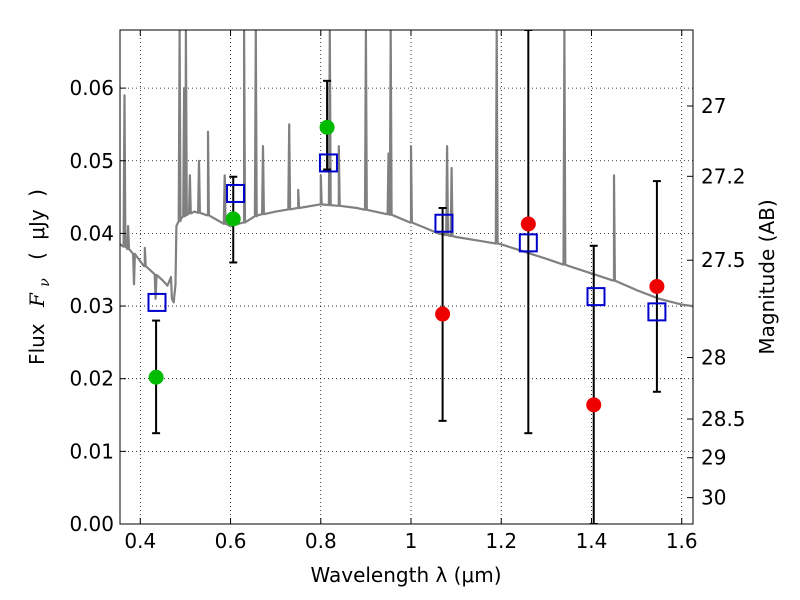 This screenshot has height=600, width=800. Describe the element at coordinates (91, 379) in the screenshot. I see `y-tick-label: 0.02` at that location.